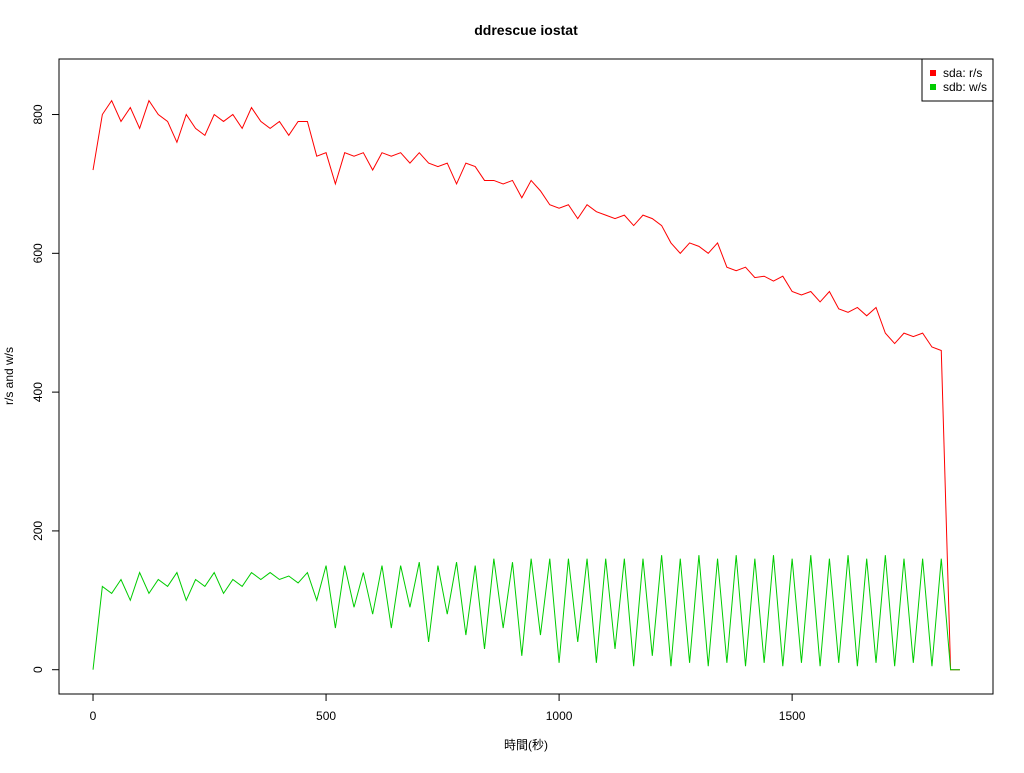 This screenshot has width=1024, height=773. I want to click on chart-title: ddrescue iostat, so click(526, 30).